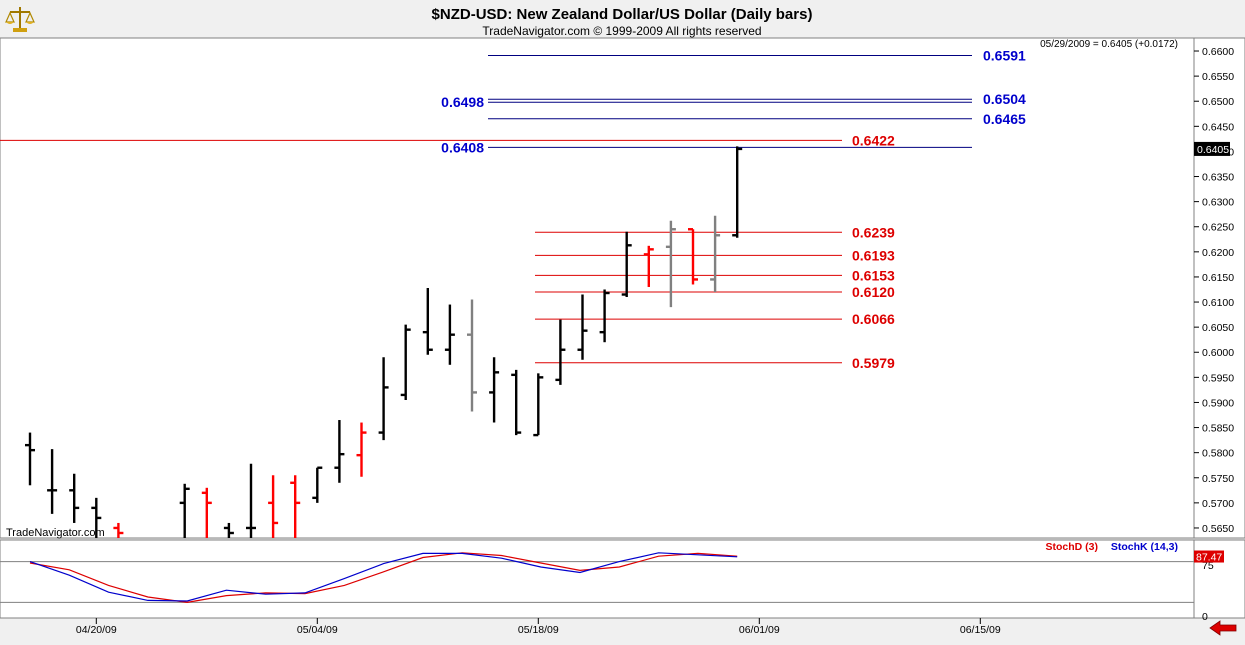 This screenshot has height=645, width=1245. I want to click on last-price-label: 0.6405, so click(1213, 150).